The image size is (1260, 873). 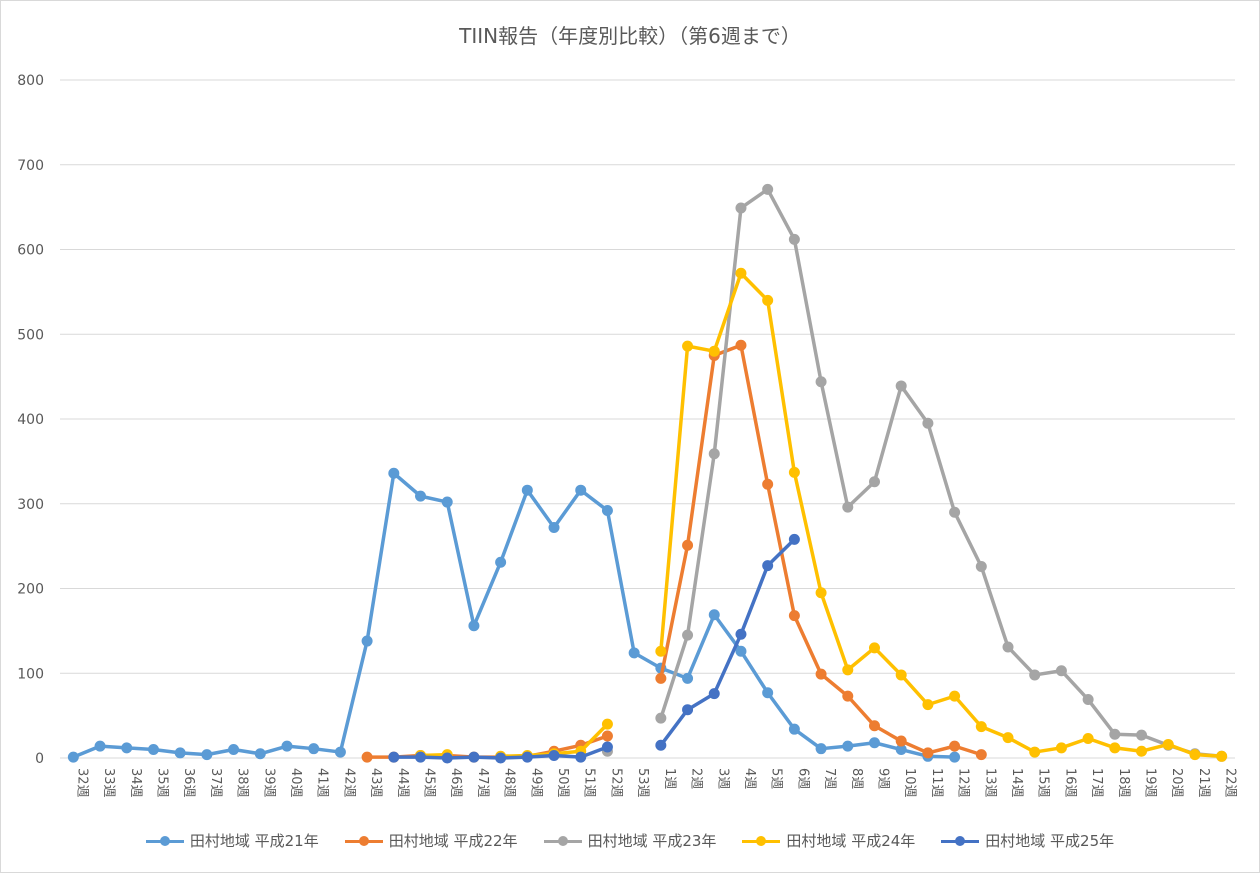 What do you see at coordinates (652, 841) in the screenshot?
I see `legend-label: 田村地域 平成23年` at bounding box center [652, 841].